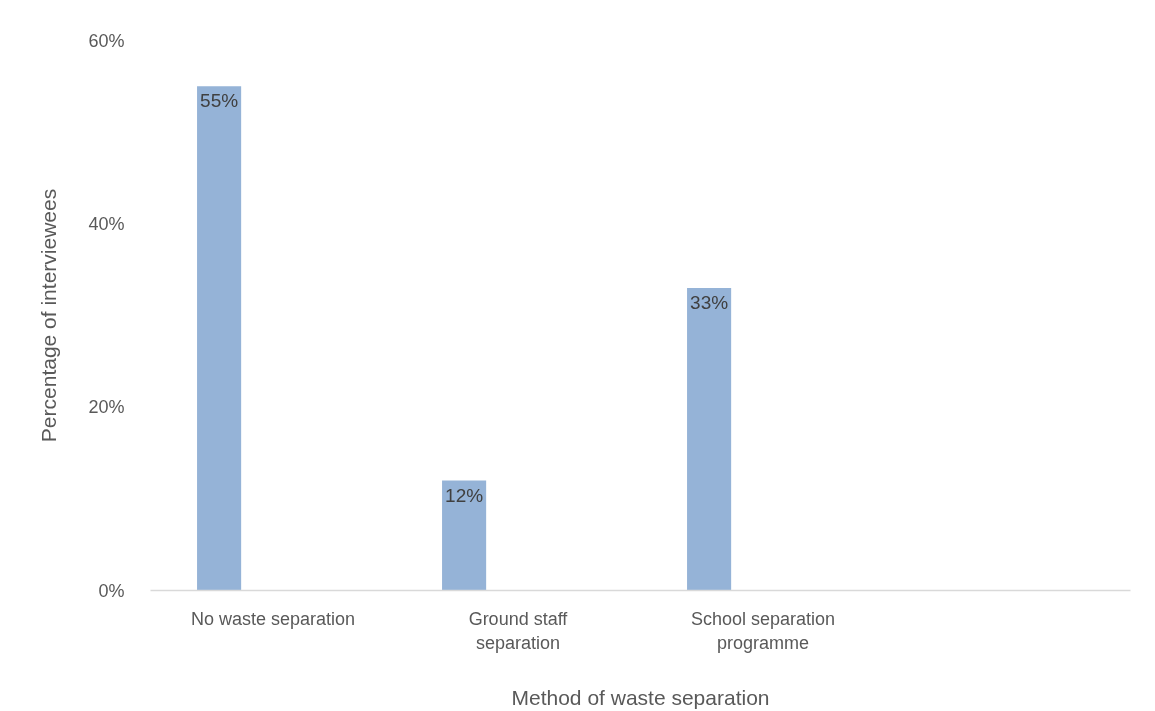 The width and height of the screenshot is (1155, 711). Describe the element at coordinates (106, 40) in the screenshot. I see `y-tick-label: 60%` at that location.